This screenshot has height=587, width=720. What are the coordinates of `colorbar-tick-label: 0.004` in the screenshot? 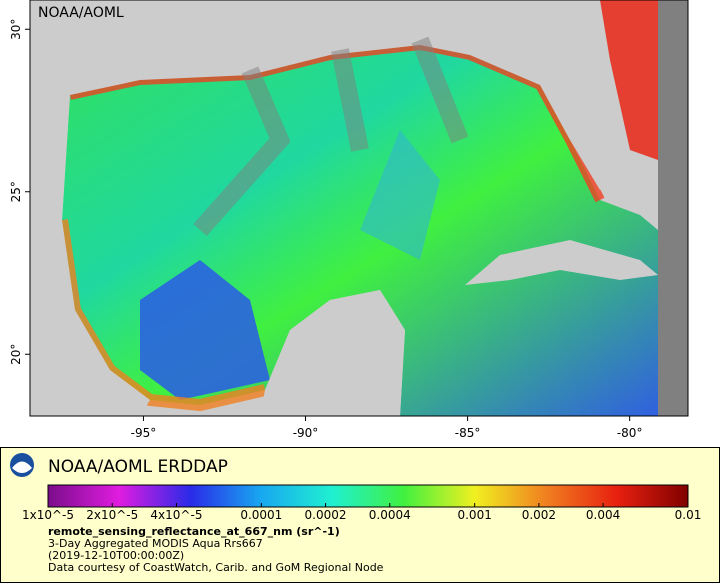 It's located at (603, 515).